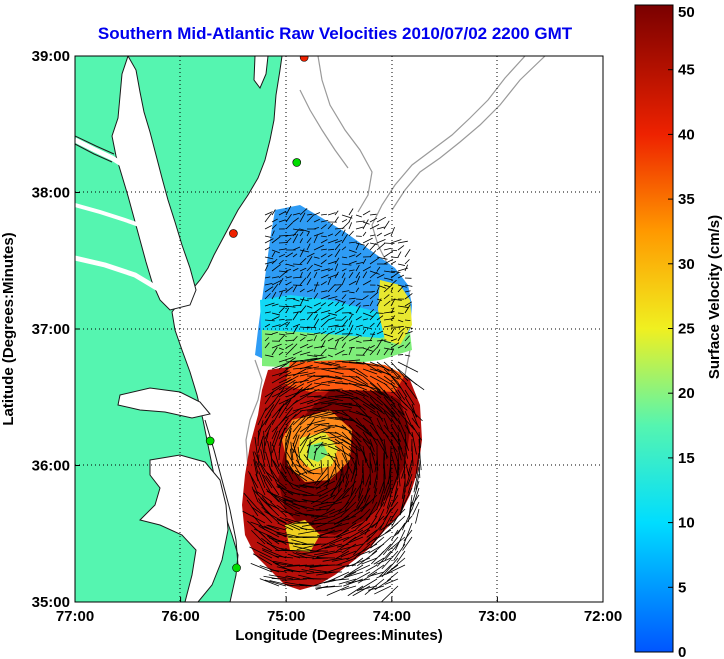 The image size is (724, 659). I want to click on y-axis-label: Latitude (Degrees:Minutes), so click(8, 328).